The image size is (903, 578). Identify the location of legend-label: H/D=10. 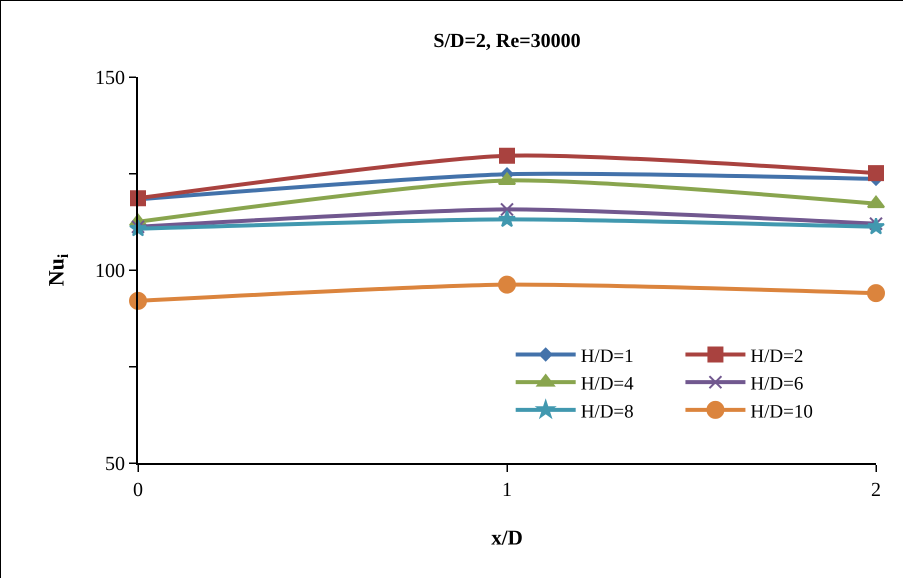
(781, 411).